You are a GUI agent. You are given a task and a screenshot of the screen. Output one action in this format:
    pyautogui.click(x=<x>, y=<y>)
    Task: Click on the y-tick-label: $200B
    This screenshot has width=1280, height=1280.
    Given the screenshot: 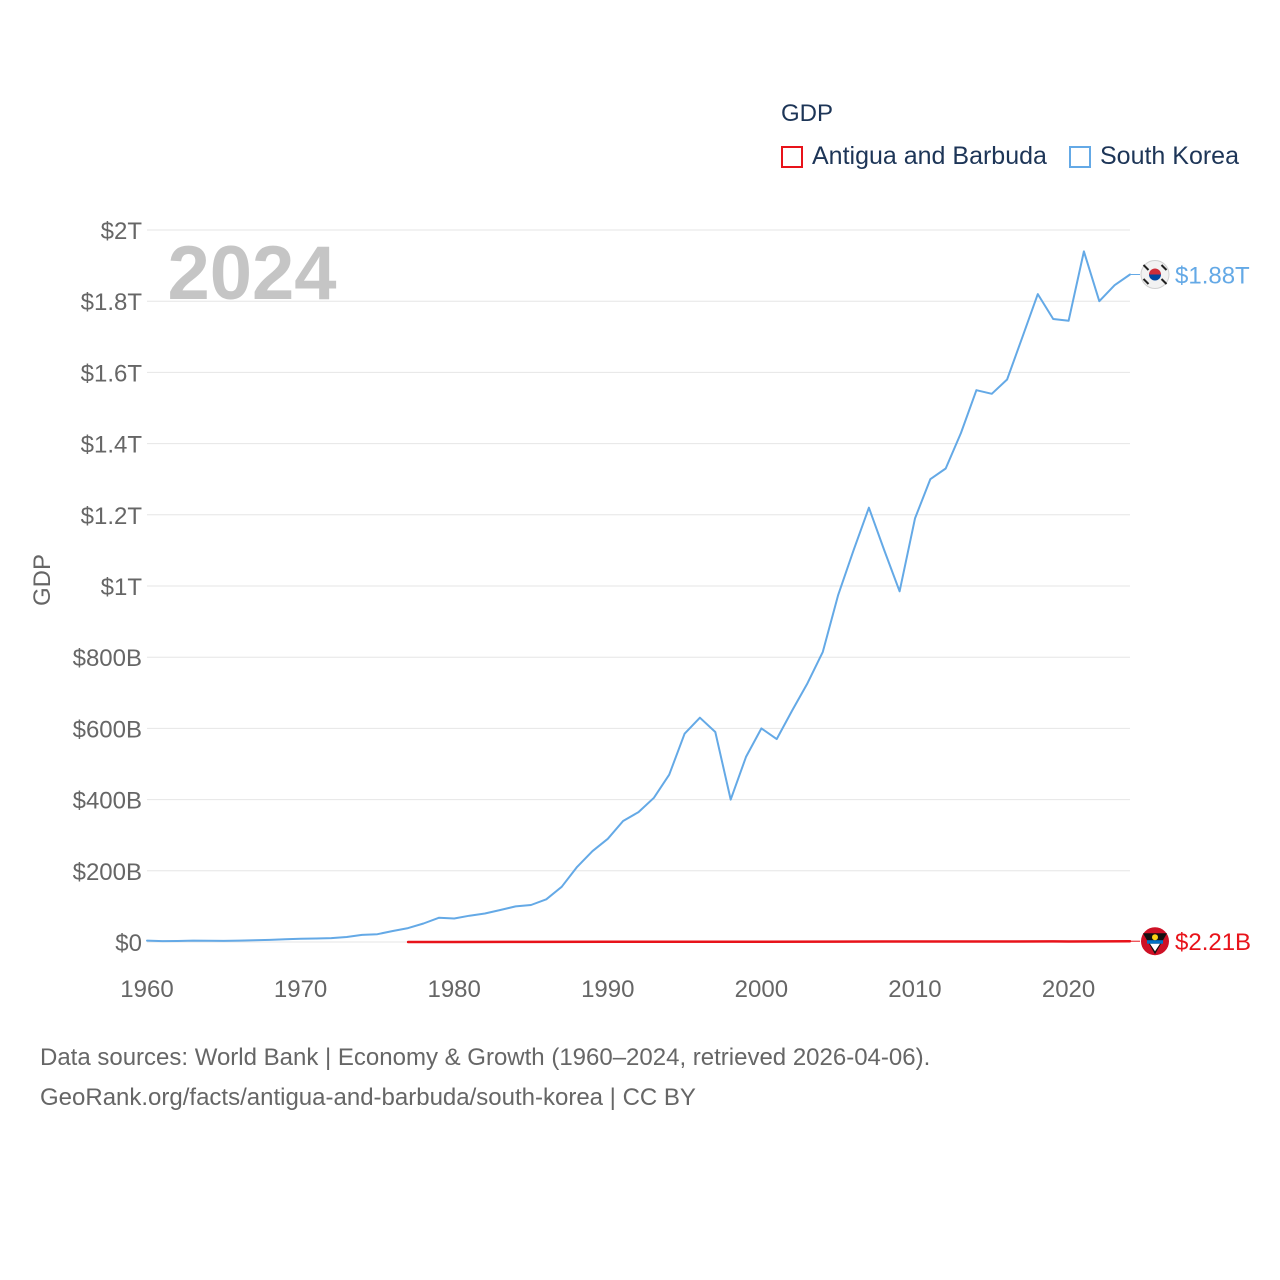 What is the action you would take?
    pyautogui.click(x=107, y=872)
    